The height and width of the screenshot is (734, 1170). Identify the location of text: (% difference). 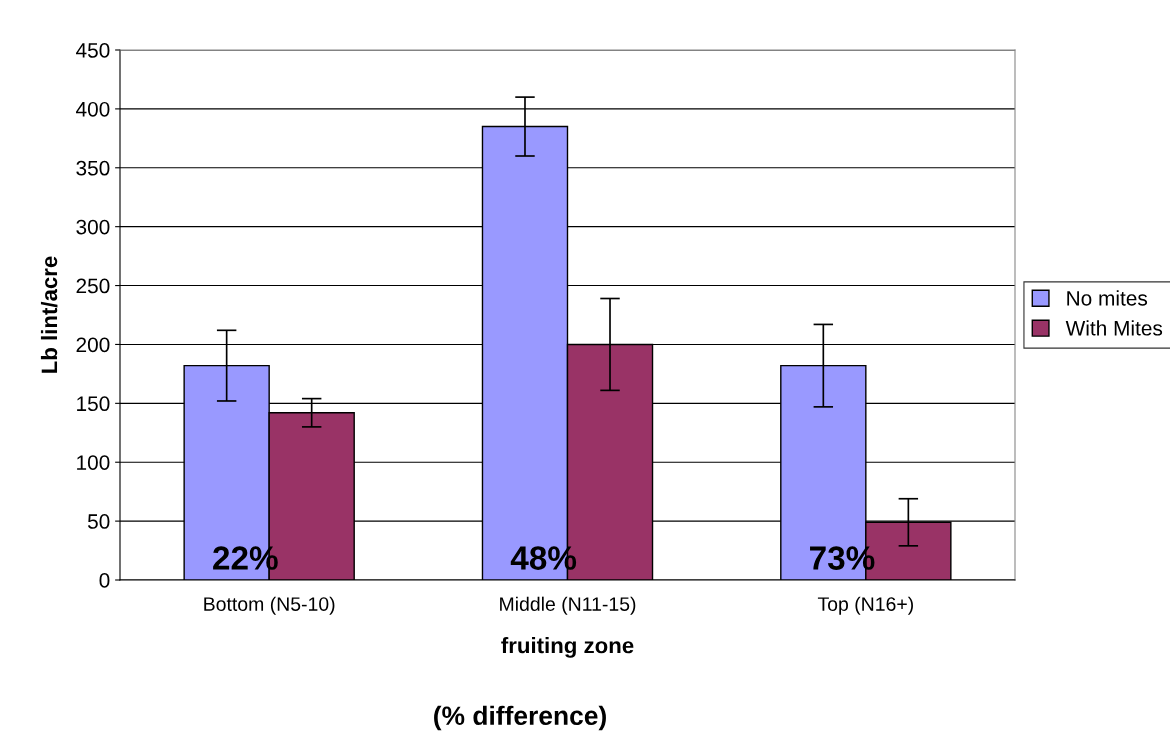
(520, 718).